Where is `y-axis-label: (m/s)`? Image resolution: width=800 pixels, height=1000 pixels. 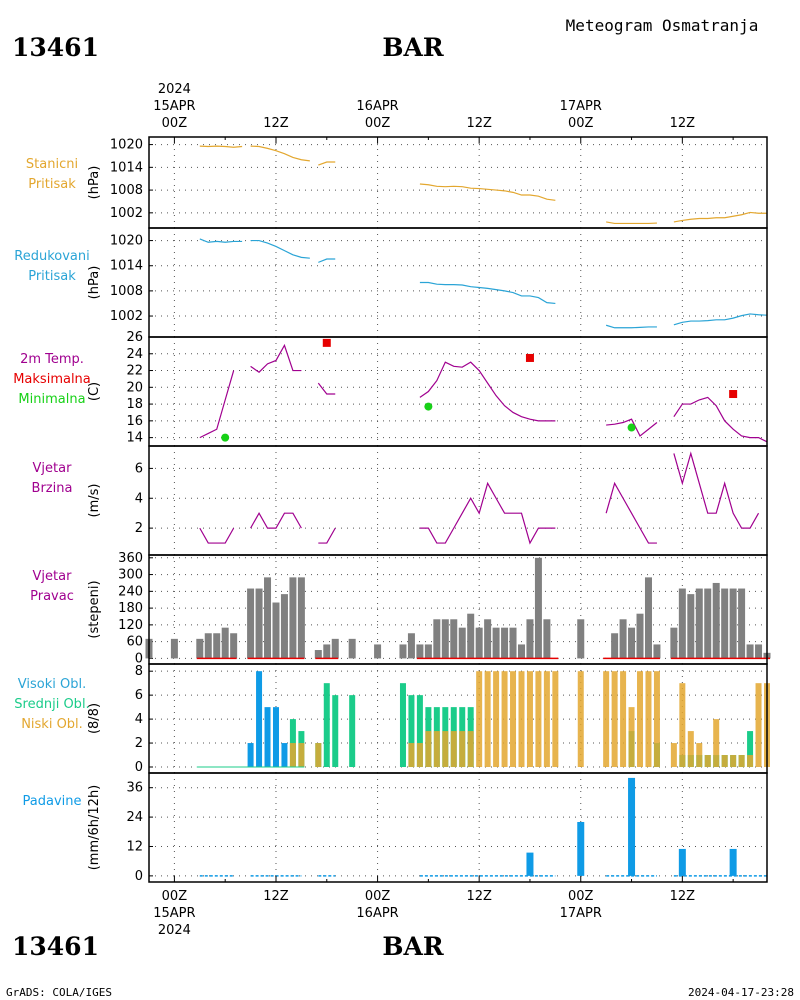 y-axis-label: (m/s) is located at coordinates (94, 501).